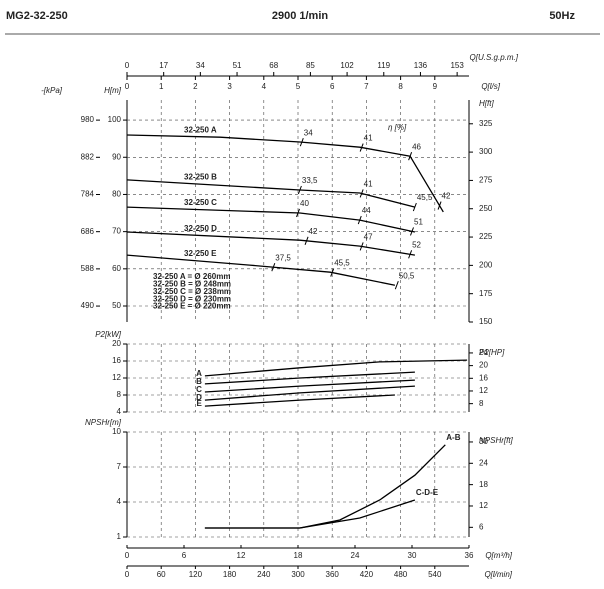 The height and width of the screenshot is (589, 604). Describe the element at coordinates (191, 276) in the screenshot. I see `diameter-note: 32-250 A = Ø 260mm` at that location.